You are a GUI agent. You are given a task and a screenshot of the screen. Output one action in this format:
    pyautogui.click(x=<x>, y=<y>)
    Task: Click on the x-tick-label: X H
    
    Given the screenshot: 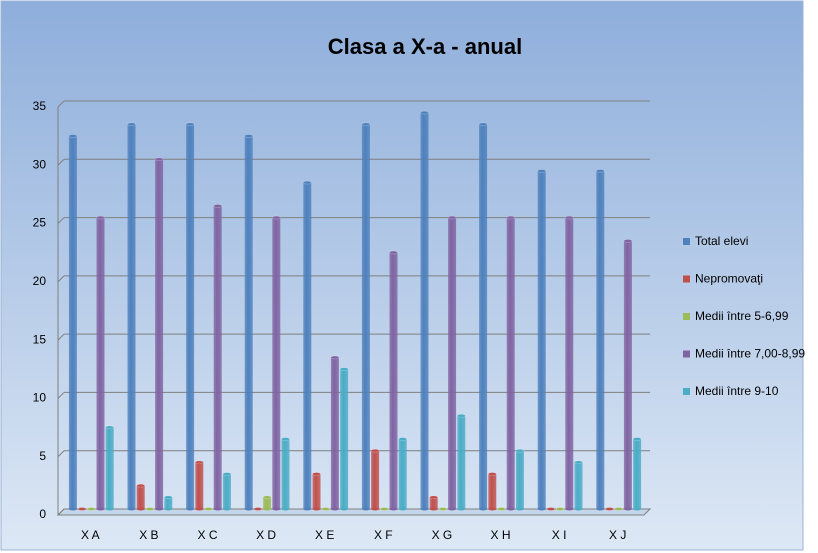 What is the action you would take?
    pyautogui.click(x=500, y=535)
    